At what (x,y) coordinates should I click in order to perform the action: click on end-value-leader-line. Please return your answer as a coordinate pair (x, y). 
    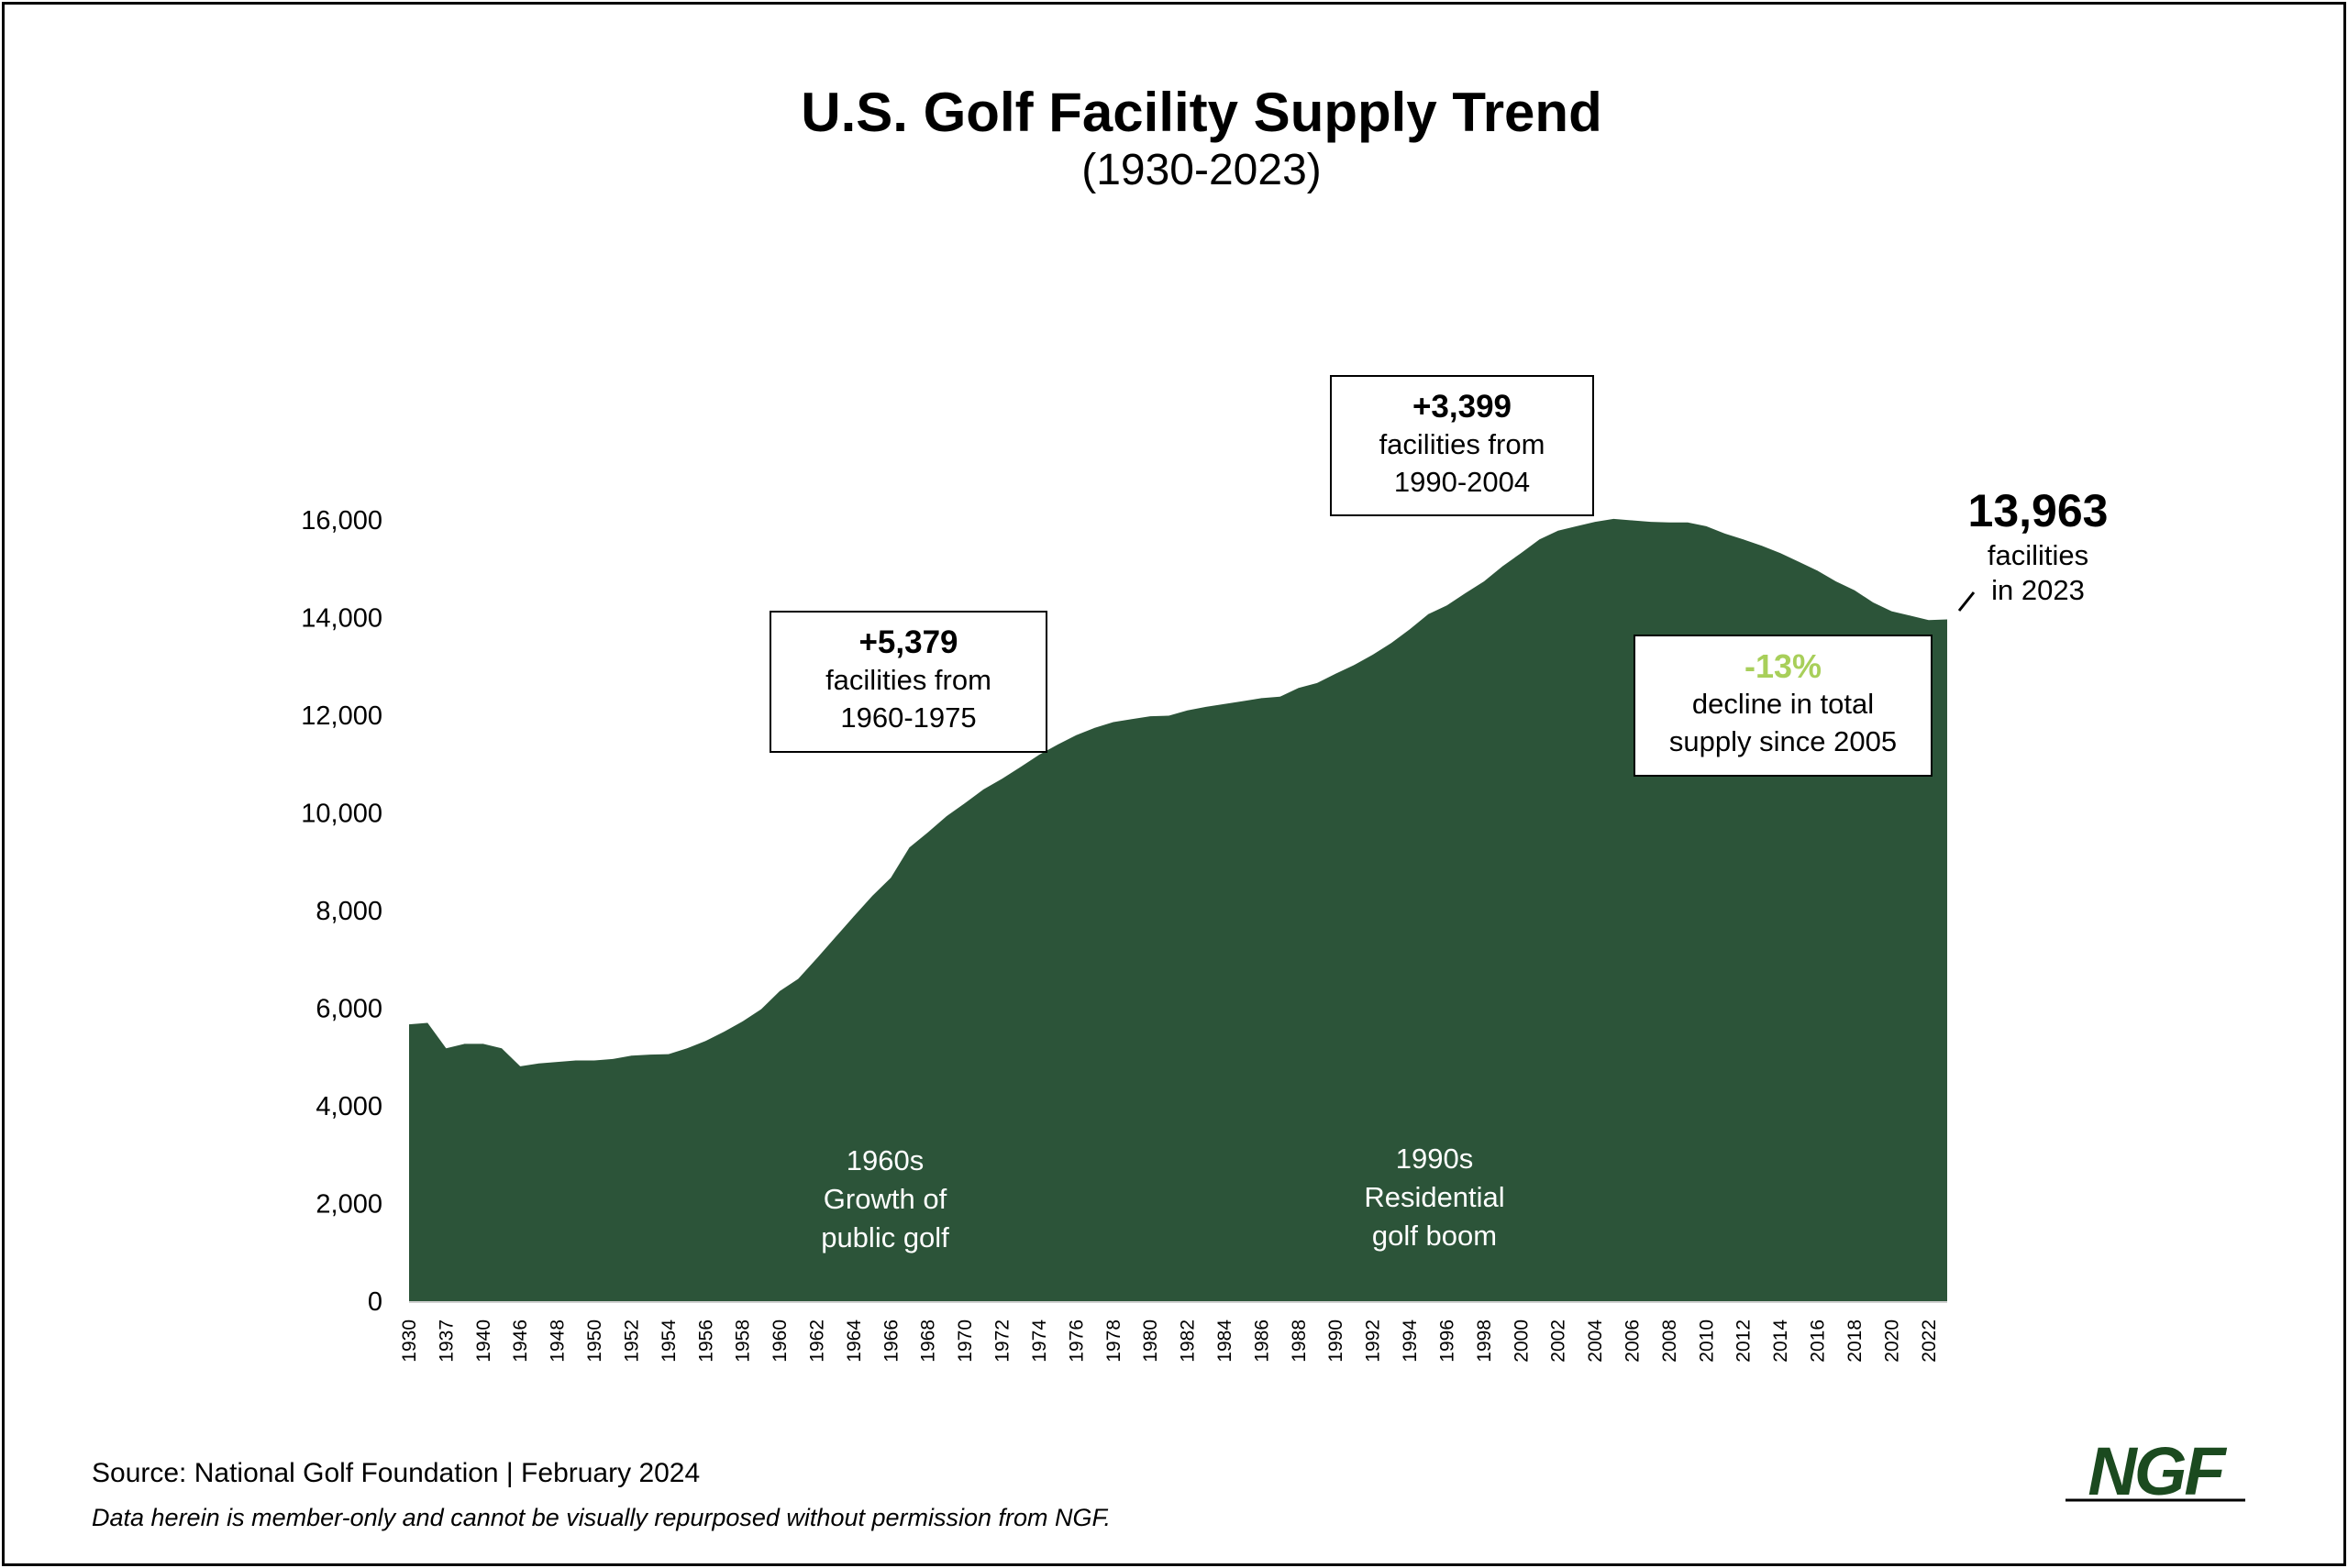
    Looking at the image, I should click on (1966, 602).